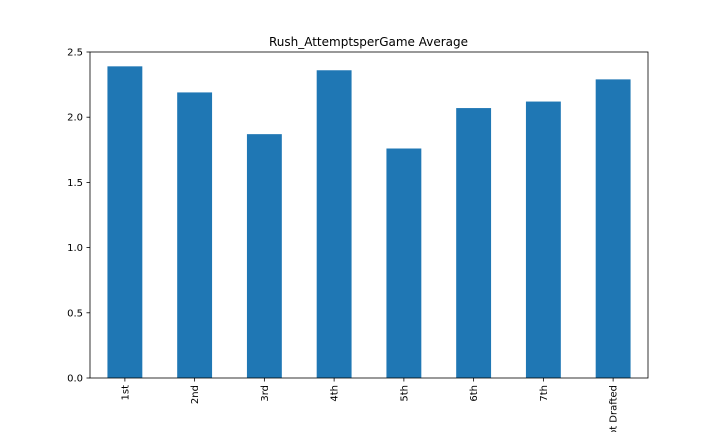  I want to click on bar-4th, so click(334, 224).